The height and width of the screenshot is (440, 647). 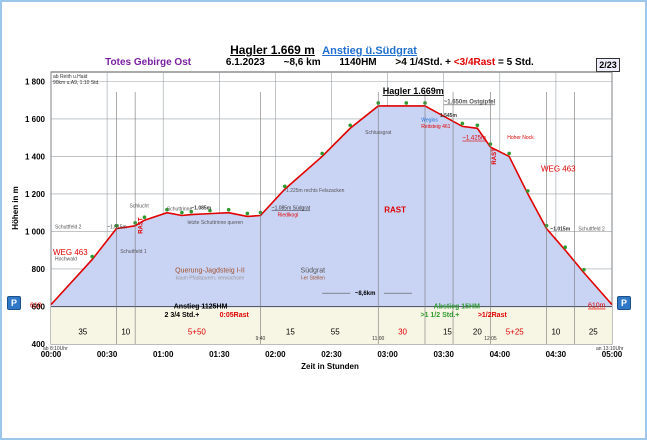 What do you see at coordinates (76, 83) in the screenshot?
I see `note-label: 90km u.A9, 1:10 Std.` at bounding box center [76, 83].